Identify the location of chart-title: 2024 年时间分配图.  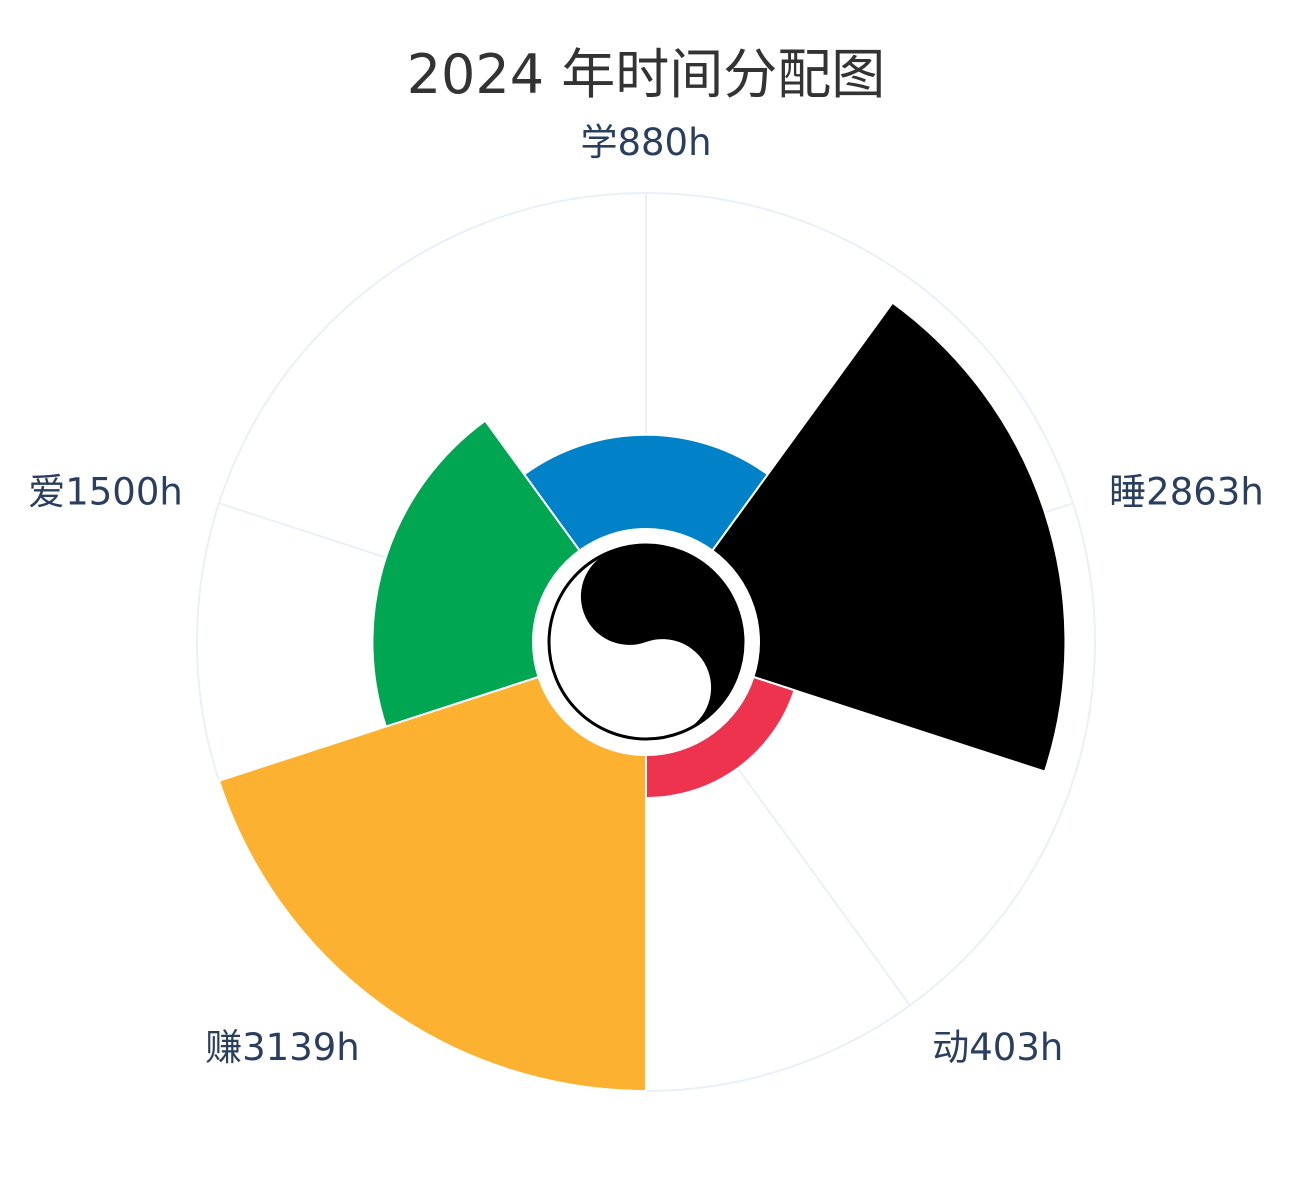
(646, 74).